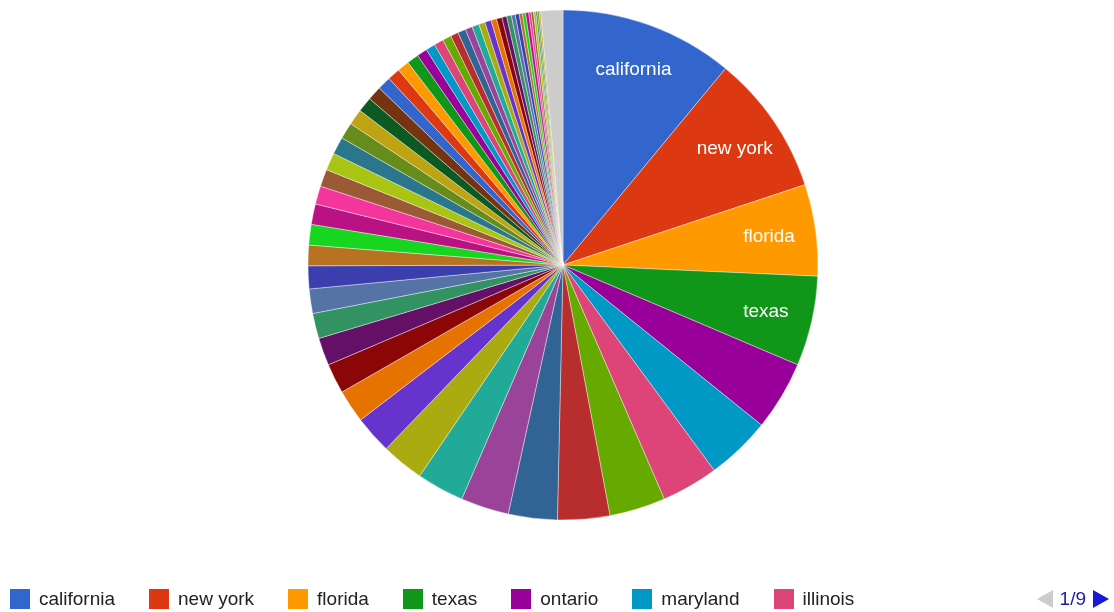  I want to click on slice-label: california, so click(633, 69).